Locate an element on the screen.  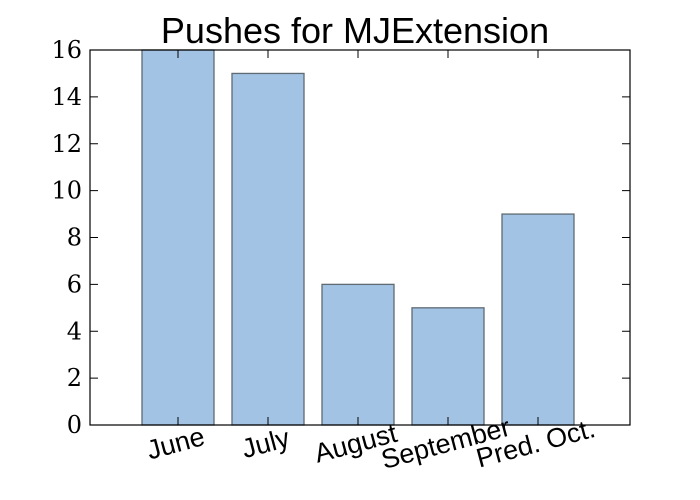
ytick-label: 2 is located at coordinates (74, 378).